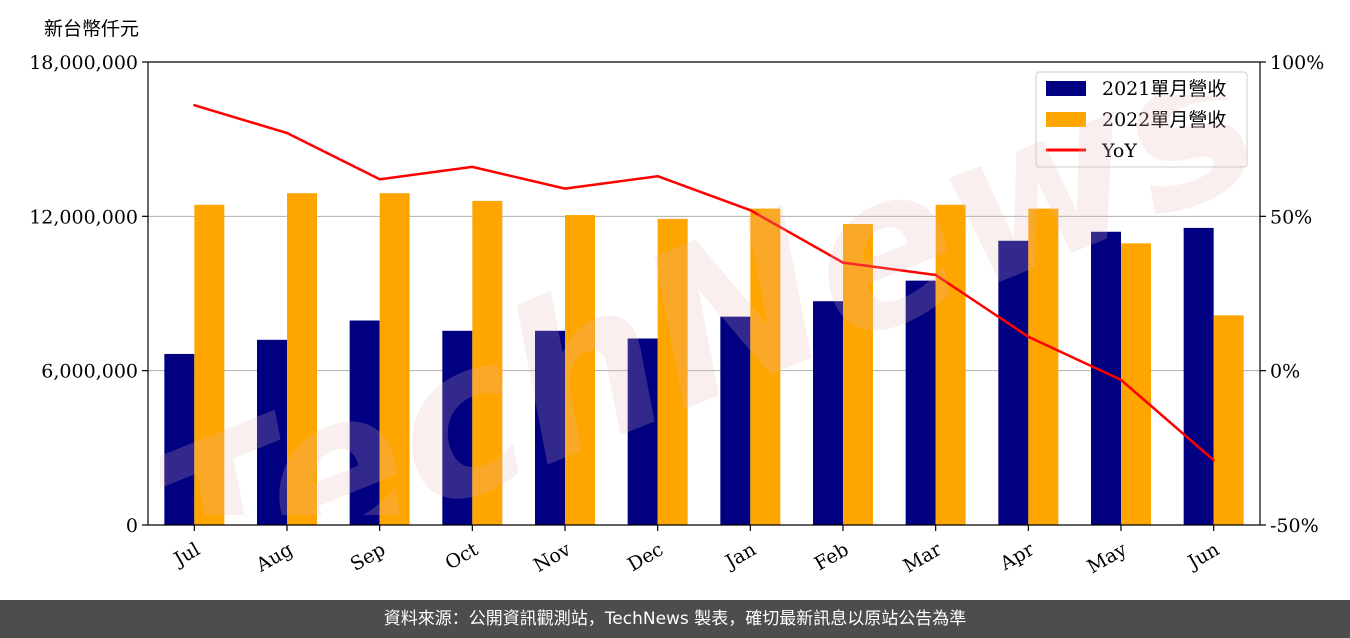 This screenshot has height=638, width=1350. I want to click on left-tick-label: 6,000,000, so click(89, 372).